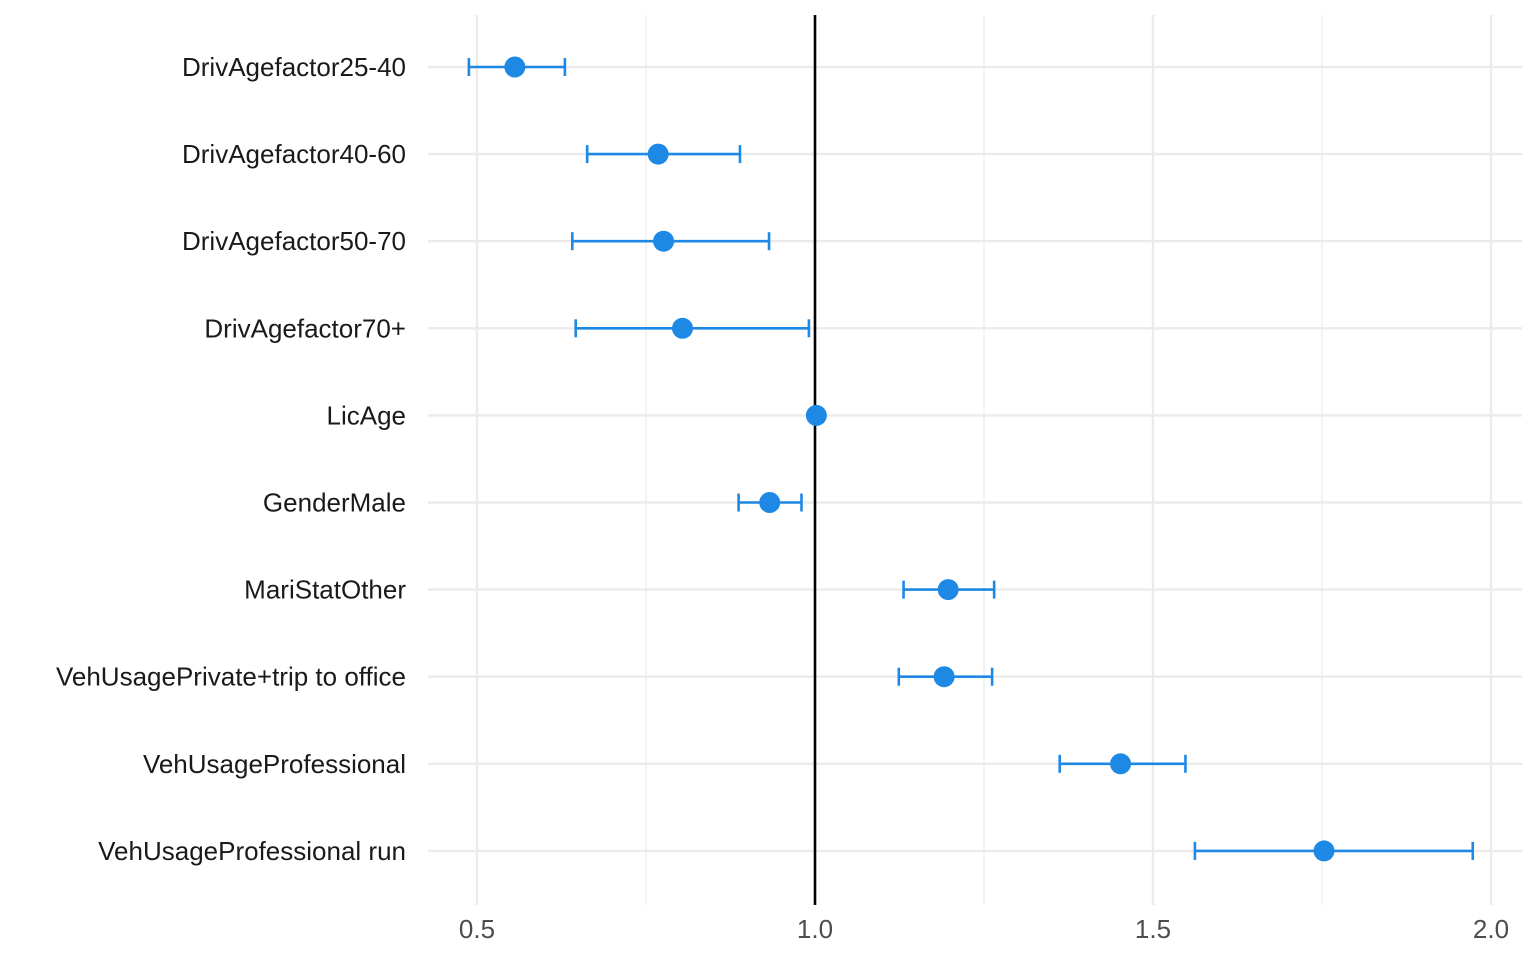 This screenshot has height=960, width=1536. Describe the element at coordinates (231, 677) in the screenshot. I see `y-tick-label: VehUsagePrivate+trip to office` at that location.